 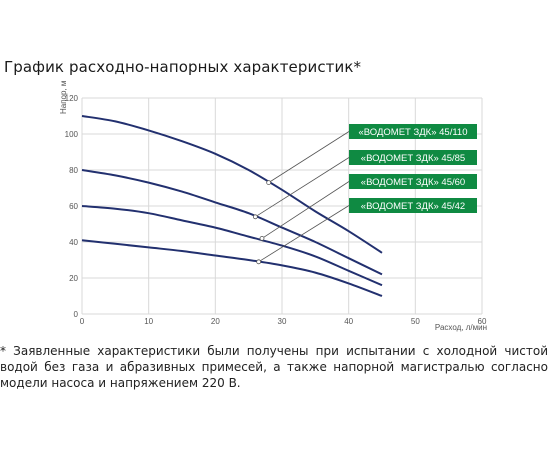 What do you see at coordinates (72, 134) in the screenshot?
I see `y-tick-label: 100` at bounding box center [72, 134].